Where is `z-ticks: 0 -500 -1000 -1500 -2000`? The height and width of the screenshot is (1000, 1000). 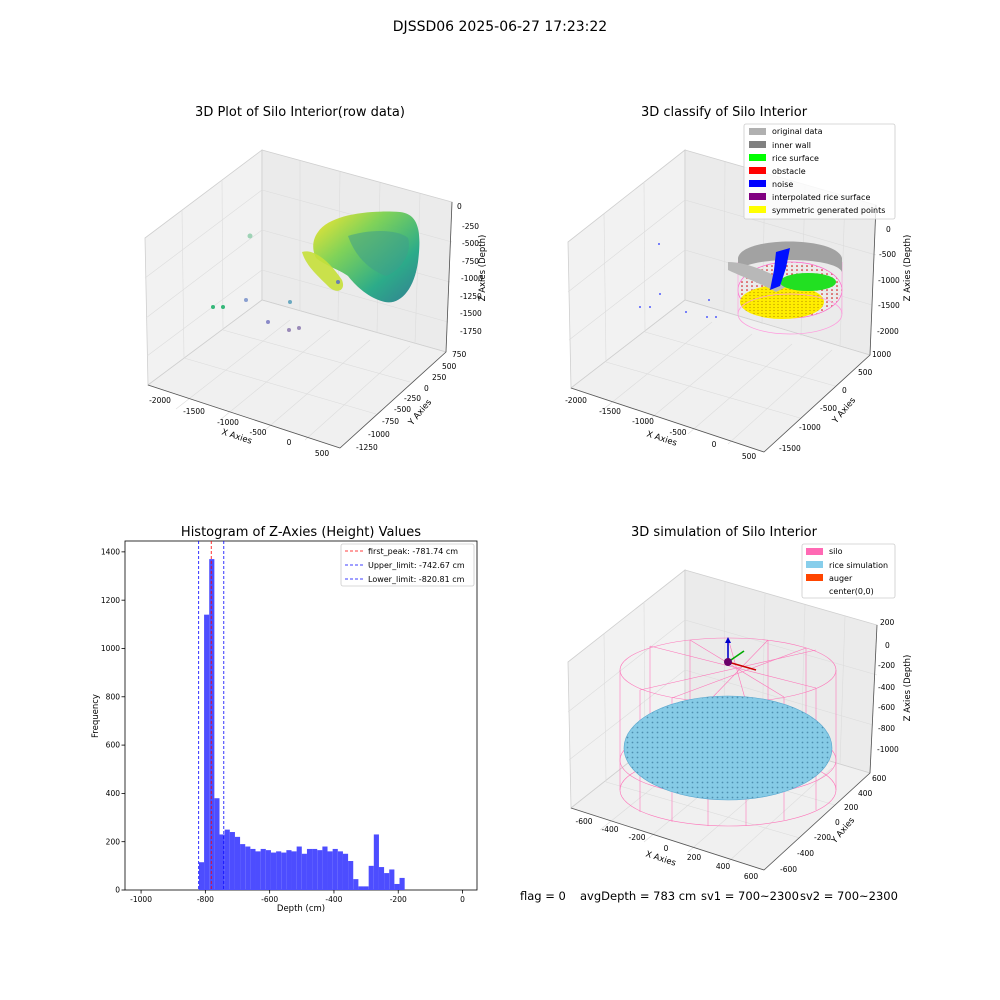
z-ticks: 0 -500 -1000 -1500 -2000 is located at coordinates (888, 280).